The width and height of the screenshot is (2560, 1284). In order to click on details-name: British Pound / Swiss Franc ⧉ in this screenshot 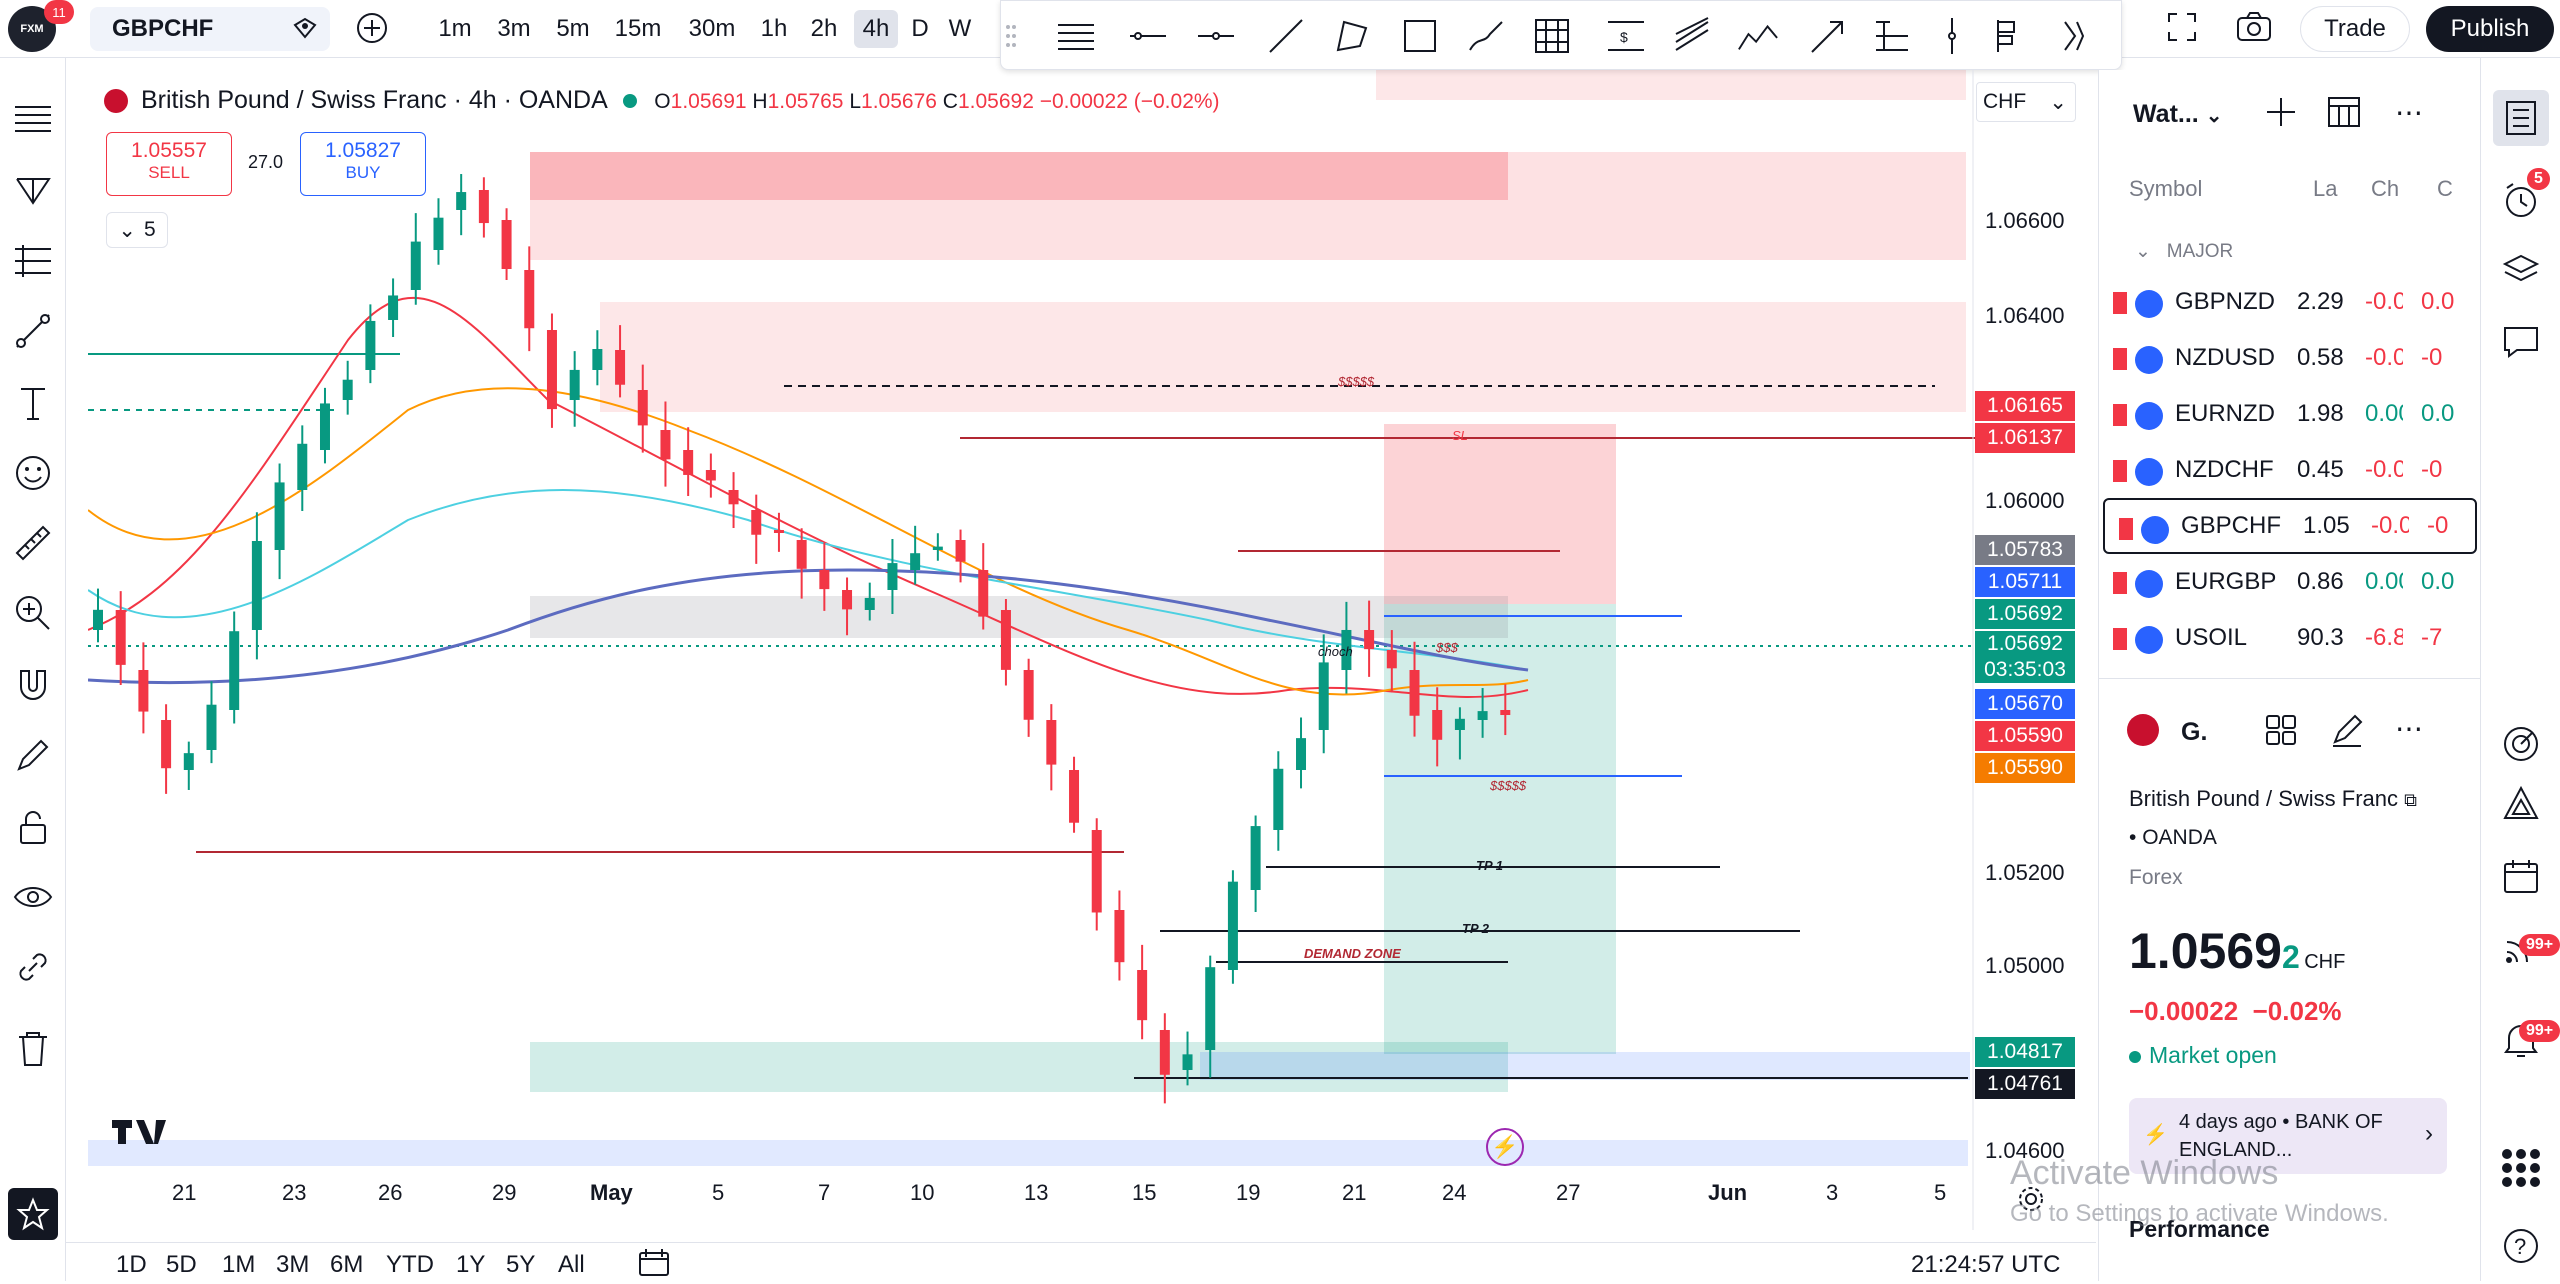, I will do `click(2273, 798)`.